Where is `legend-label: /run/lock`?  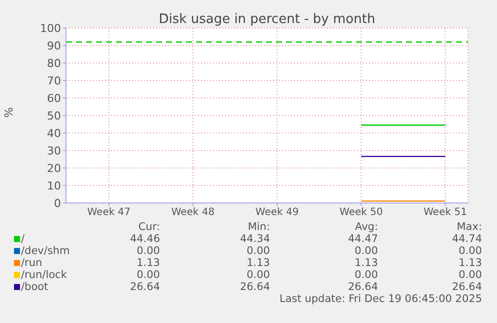 legend-label: /run/lock is located at coordinates (44, 275).